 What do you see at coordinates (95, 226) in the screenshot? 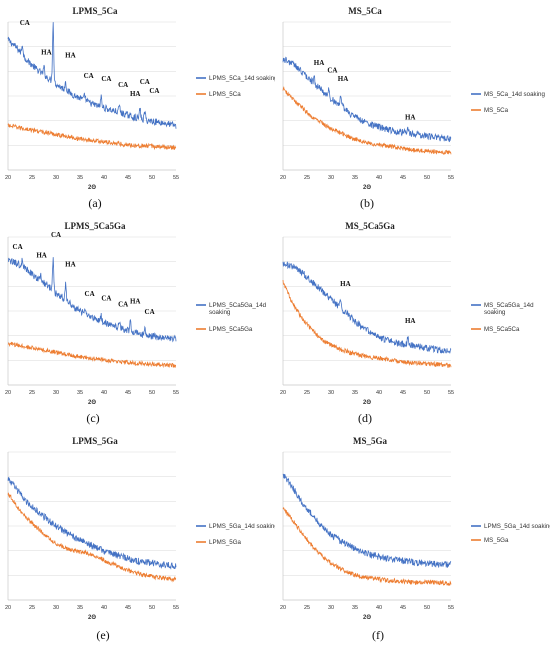
I see `chart-title: LPMS_5Ca5Ga` at bounding box center [95, 226].